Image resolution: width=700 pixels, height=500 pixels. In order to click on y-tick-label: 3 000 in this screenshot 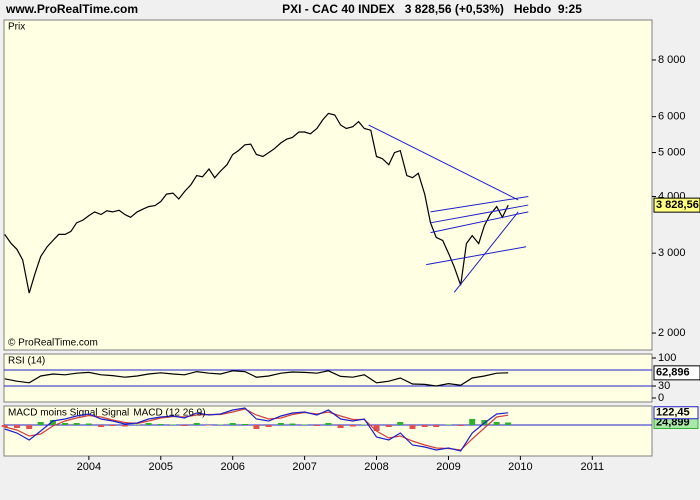, I will do `click(672, 253)`.